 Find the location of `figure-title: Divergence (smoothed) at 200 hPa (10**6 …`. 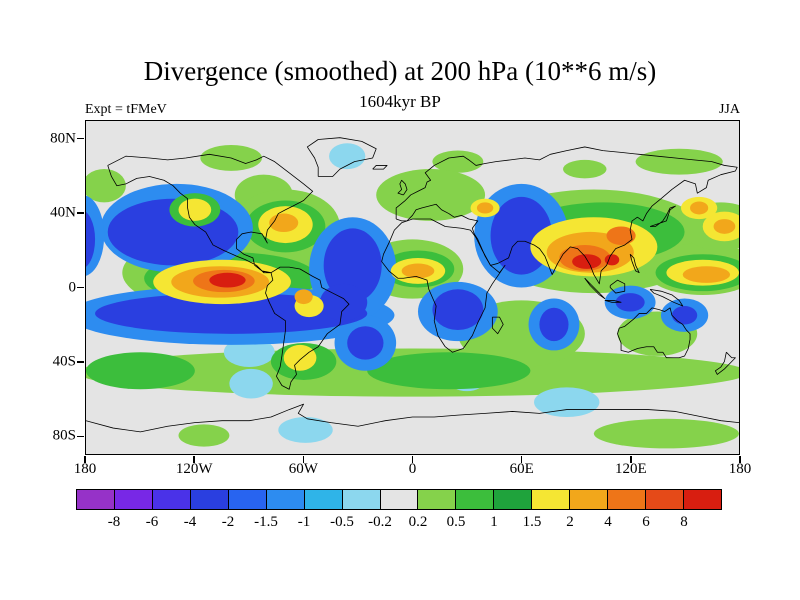

figure-title: Divergence (smoothed) at 200 hPa (10**6 … is located at coordinates (400, 71).